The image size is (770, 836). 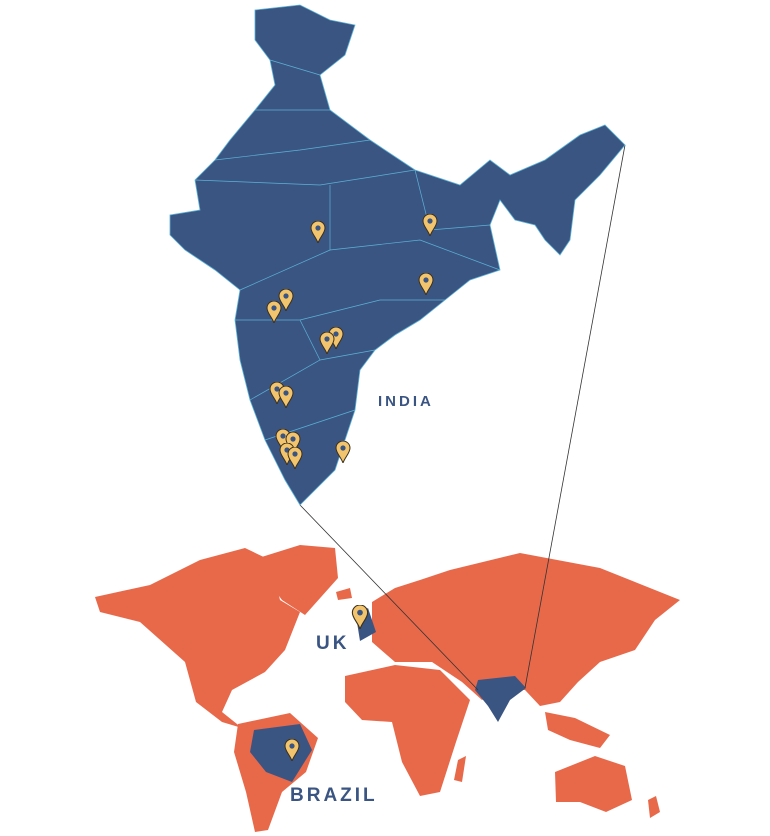 What do you see at coordinates (460, 769) in the screenshot?
I see `madagascar` at bounding box center [460, 769].